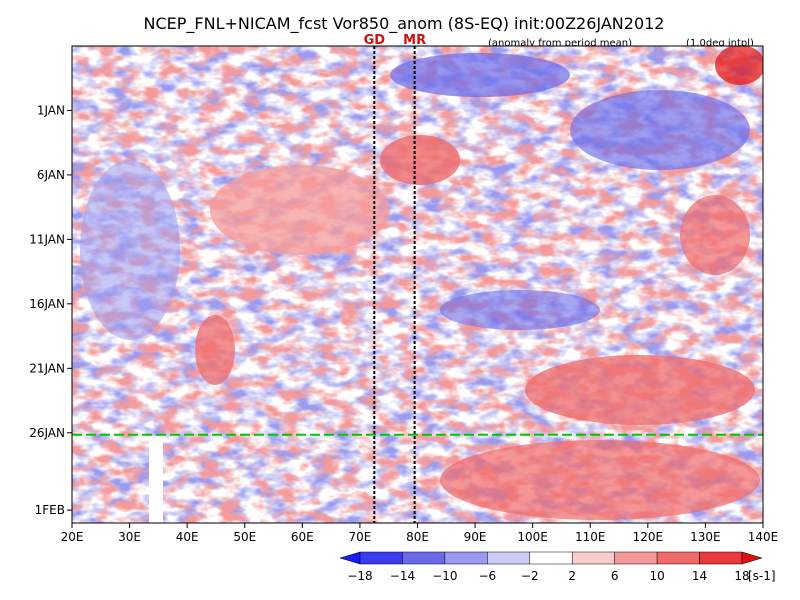  I want to click on x-tick-label: 90E, so click(475, 537).